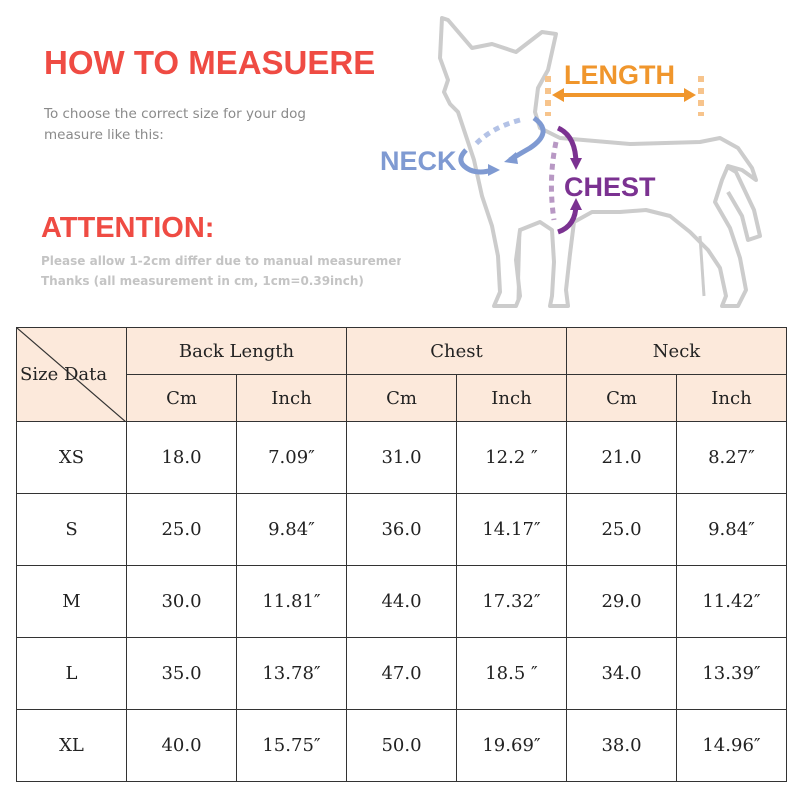 Image resolution: width=800 pixels, height=800 pixels. What do you see at coordinates (731, 673) in the screenshot?
I see `value-cell: 13.39″` at bounding box center [731, 673].